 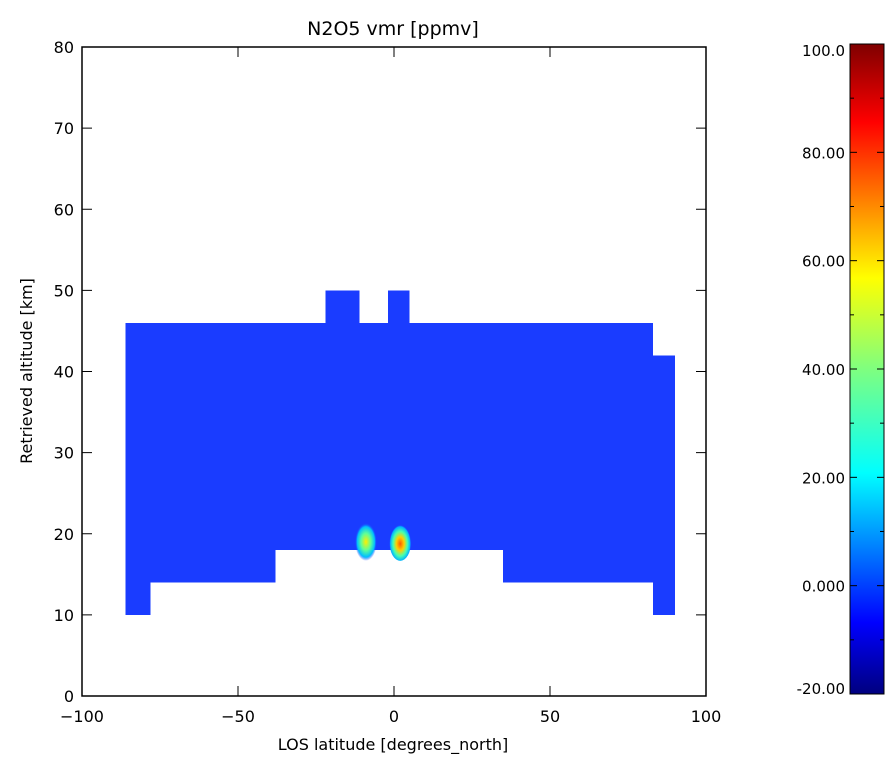 What do you see at coordinates (823, 51) in the screenshot?
I see `colorbar-tick-label: 100.0` at bounding box center [823, 51].